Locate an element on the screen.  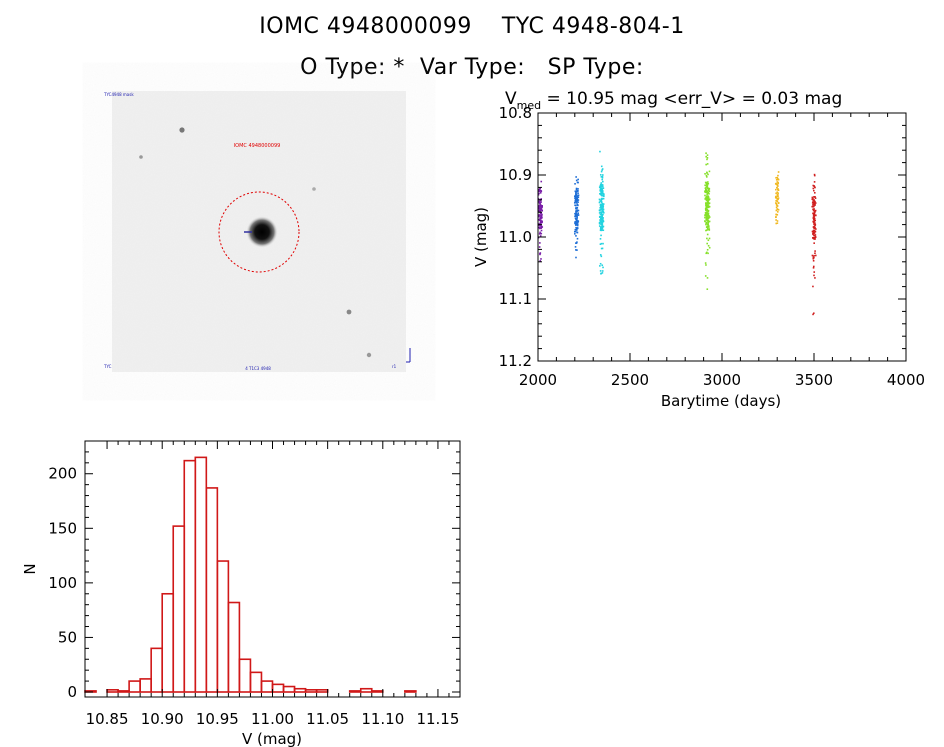
histogram-xtick-label: 11.05 is located at coordinates (327, 719).